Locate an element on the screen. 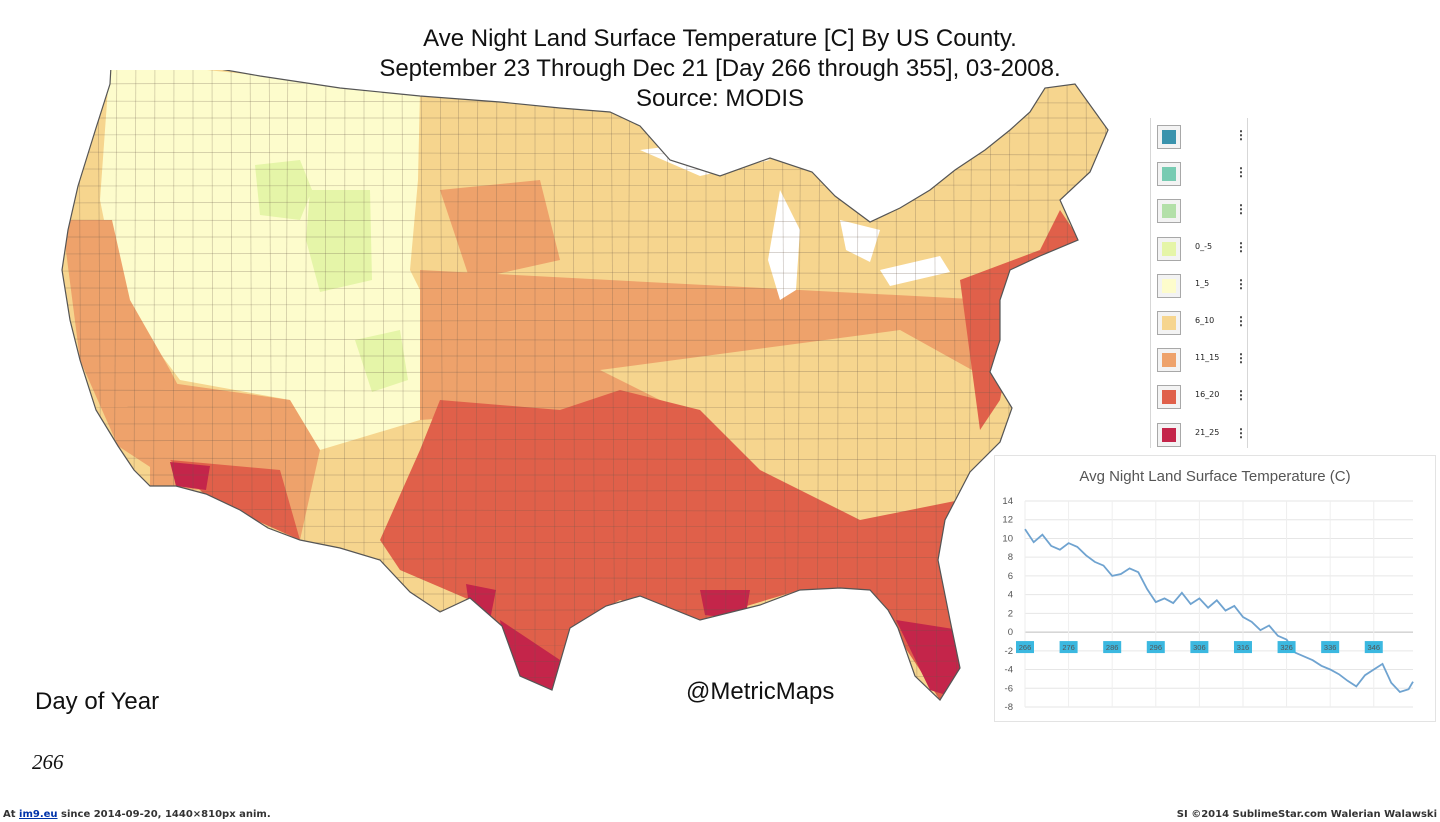 The image size is (1440, 822). y-tick-label: 2 is located at coordinates (1010, 613).